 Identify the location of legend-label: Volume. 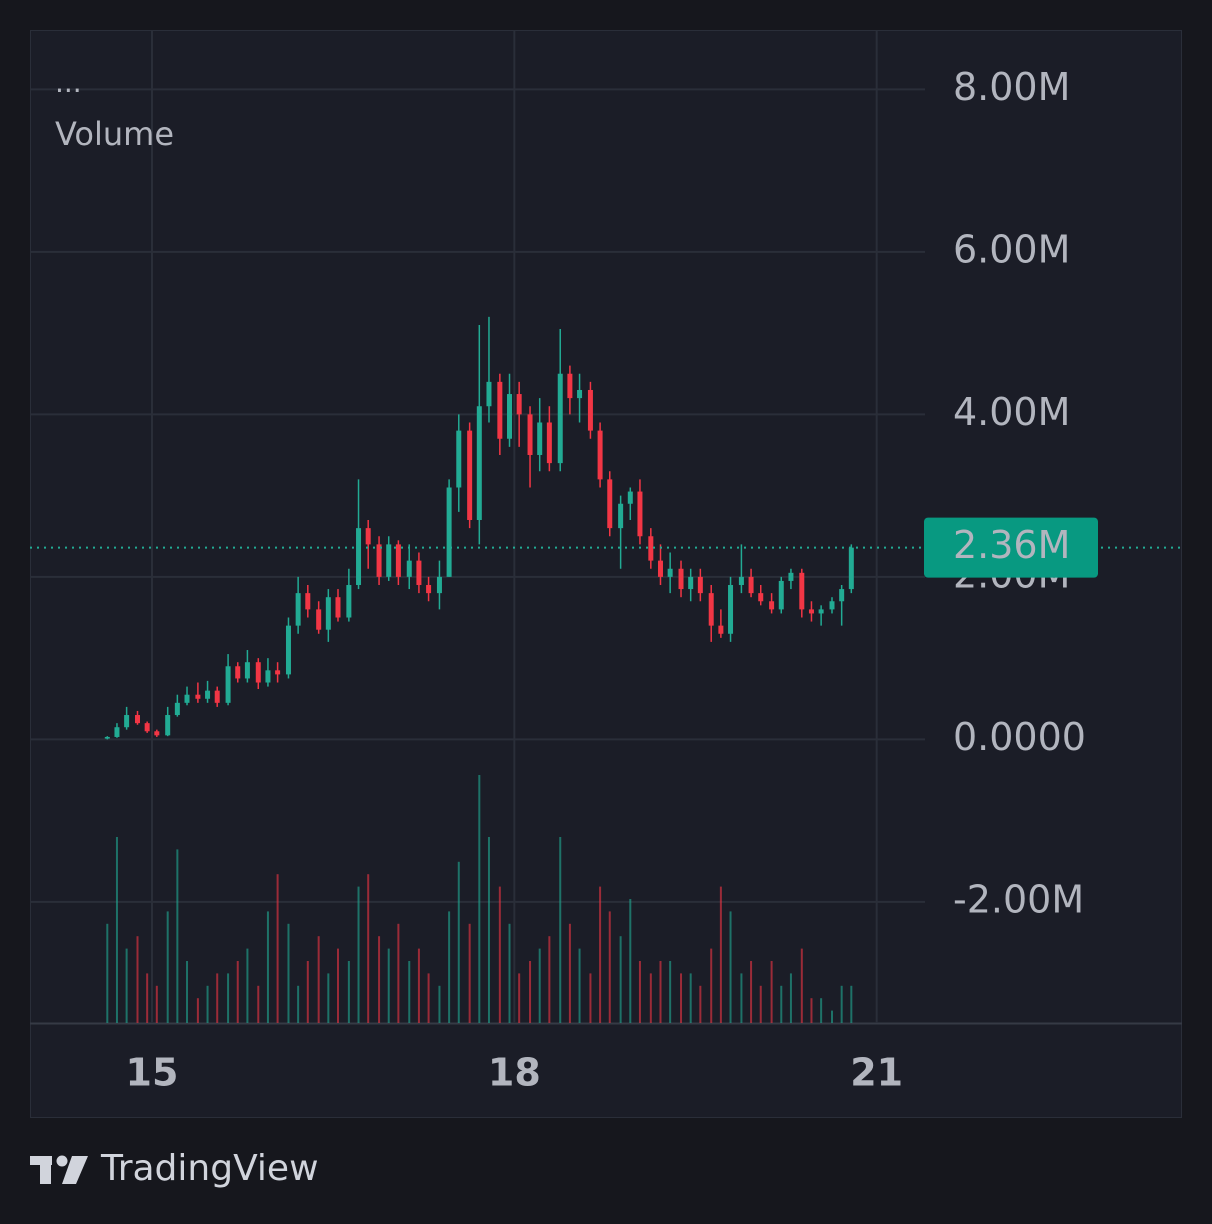
(114, 134).